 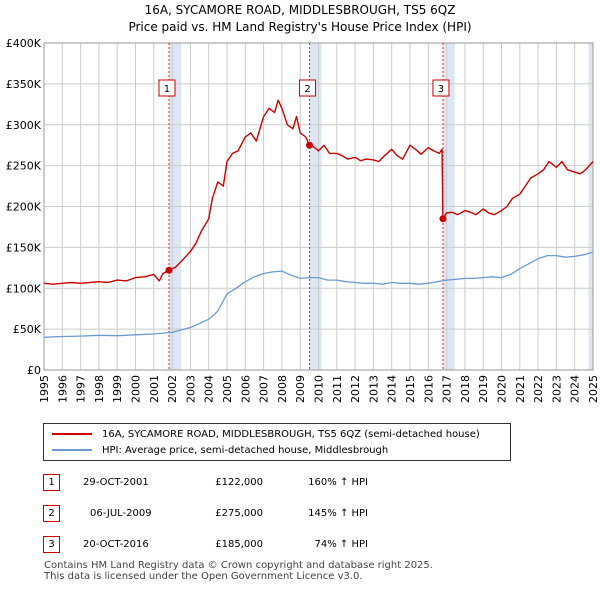 What do you see at coordinates (24, 288) in the screenshot?
I see `y-tick-label: £100K` at bounding box center [24, 288].